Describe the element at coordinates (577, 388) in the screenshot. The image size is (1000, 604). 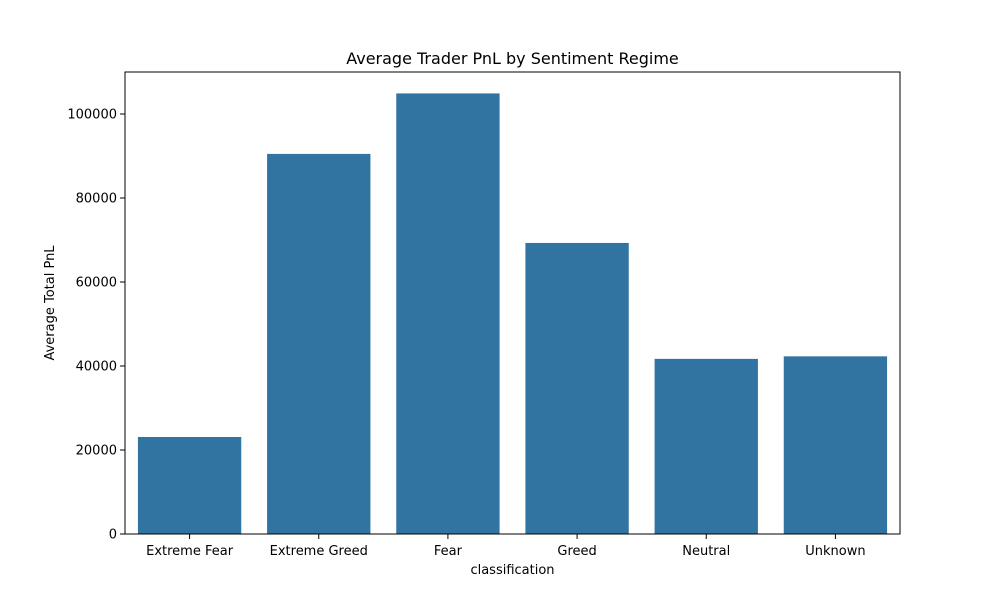
I see `bar-greed` at that location.